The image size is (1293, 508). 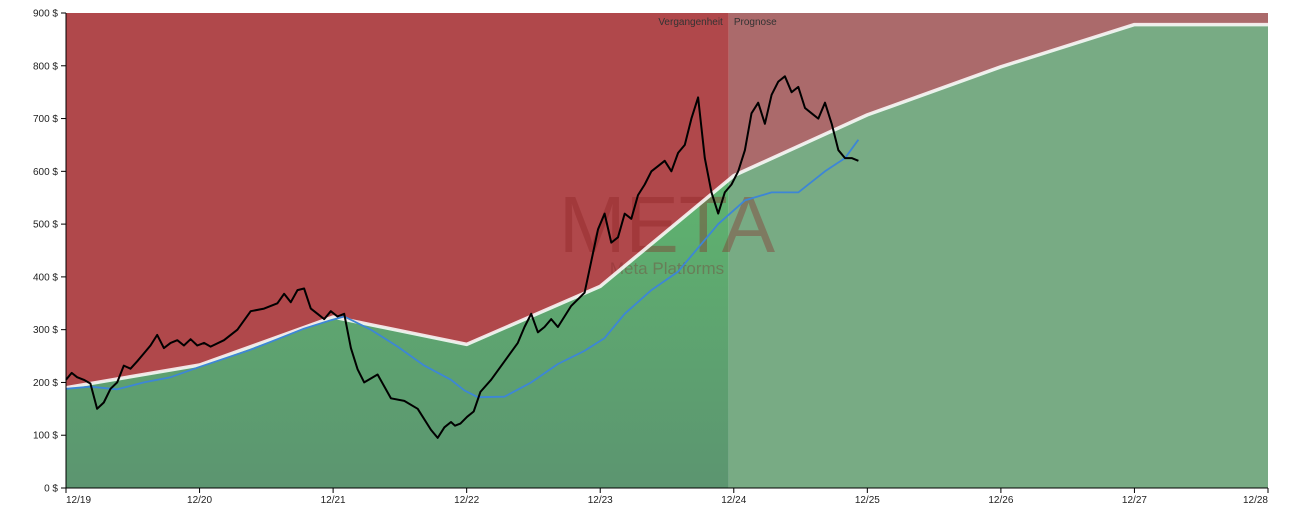 What do you see at coordinates (78, 500) in the screenshot?
I see `x-tick-label: 12/19` at bounding box center [78, 500].